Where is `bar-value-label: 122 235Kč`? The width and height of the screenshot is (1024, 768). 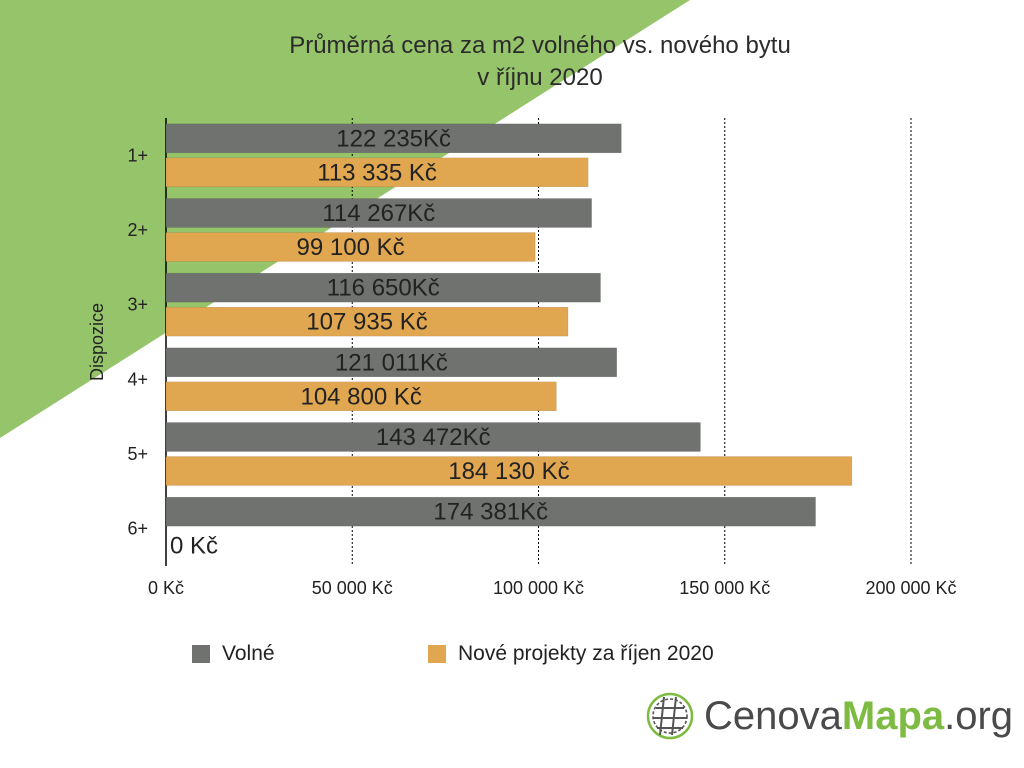 bar-value-label: 122 235Kč is located at coordinates (393, 138).